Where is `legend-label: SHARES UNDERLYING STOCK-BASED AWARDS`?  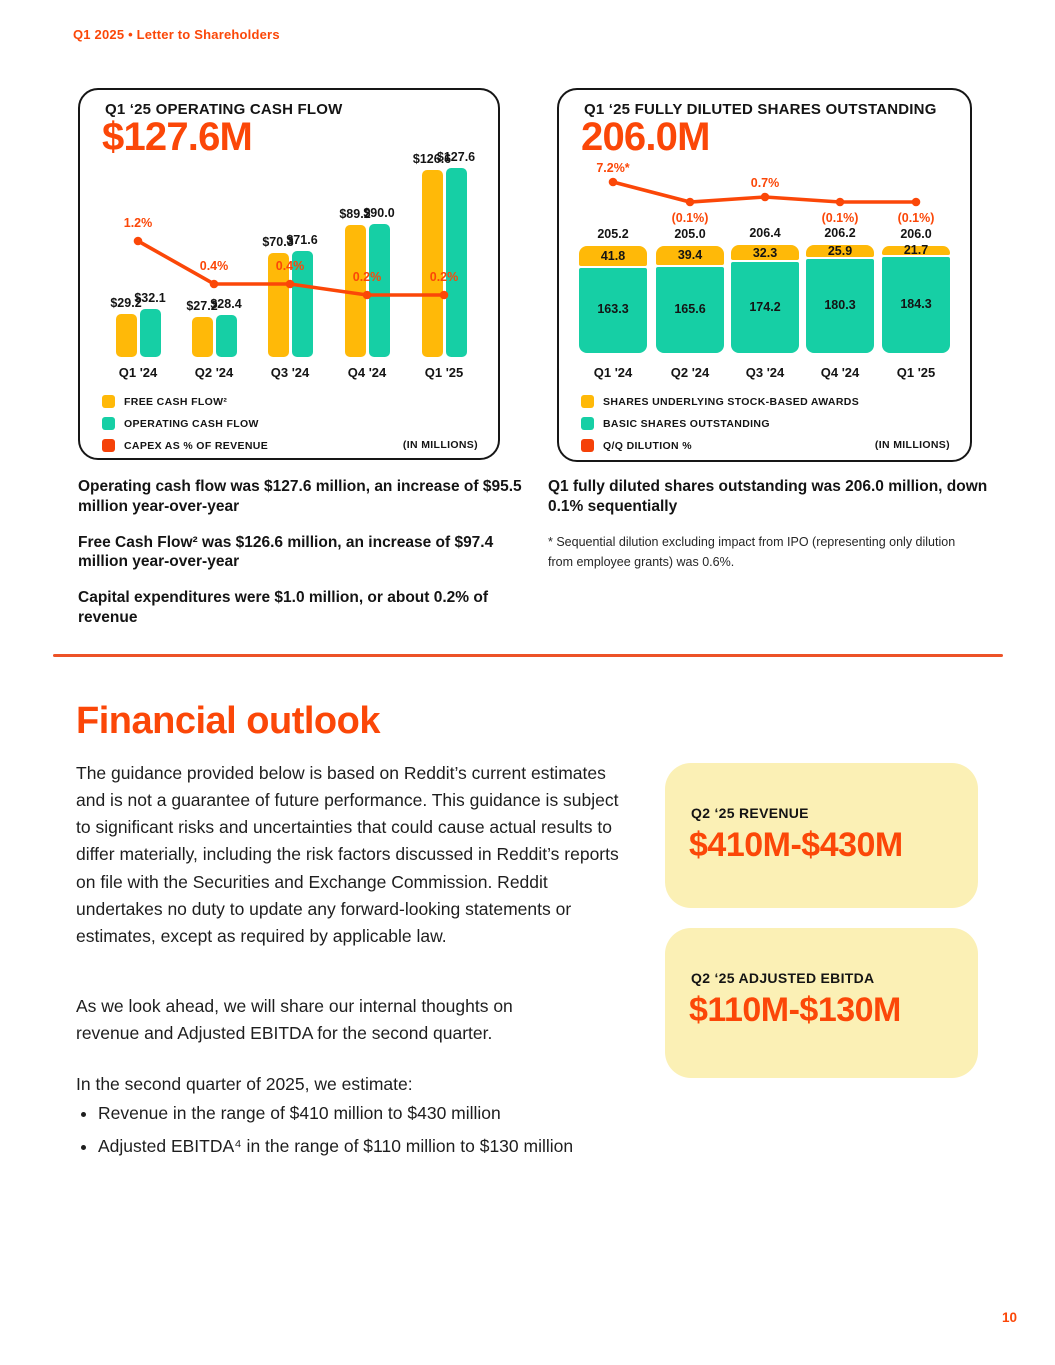
legend-label: SHARES UNDERLYING STOCK-BASED AWARDS is located at coordinates (731, 401).